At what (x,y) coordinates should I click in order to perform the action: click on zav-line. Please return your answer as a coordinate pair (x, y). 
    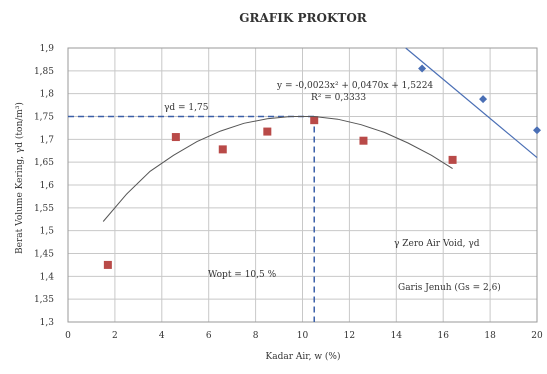
    Looking at the image, I should click on (471, 103).